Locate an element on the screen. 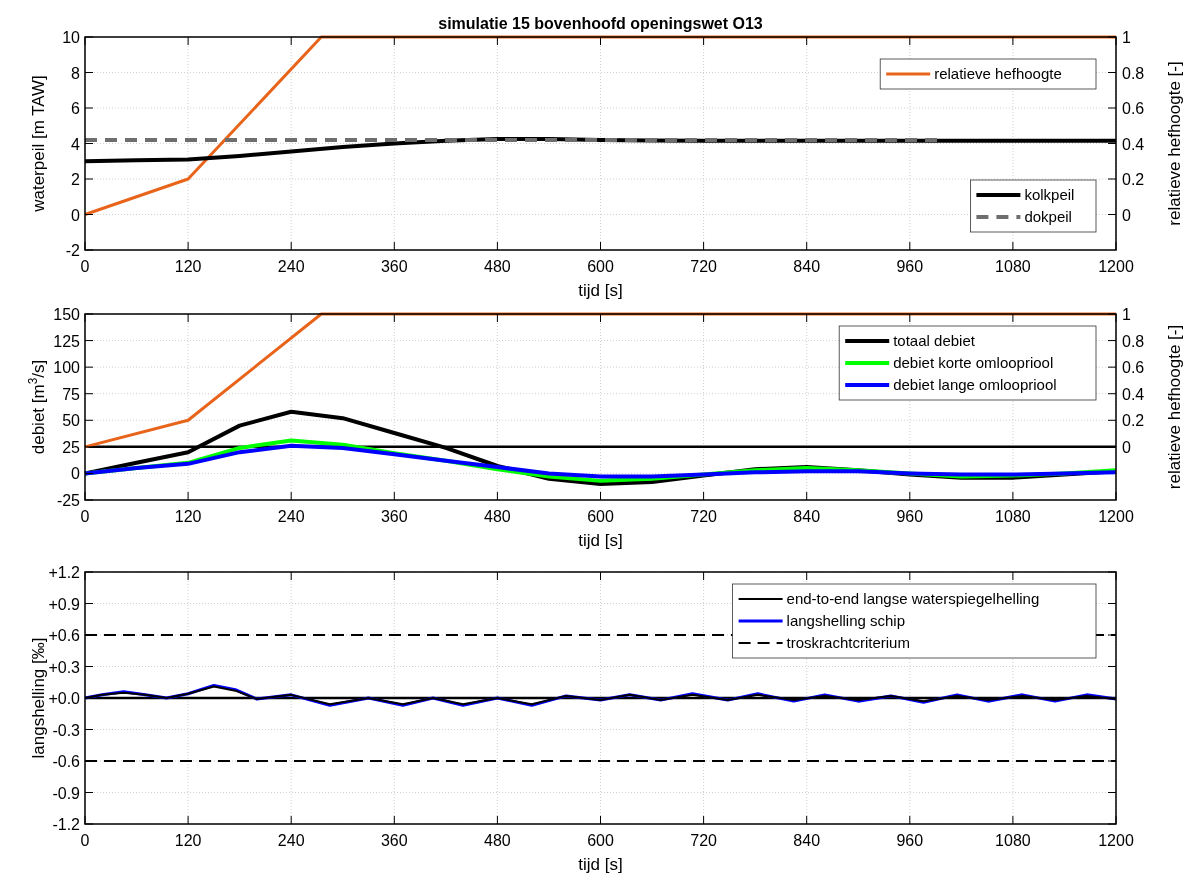 This screenshot has height=890, width=1199. legend-label: troskrachtcriterium is located at coordinates (848, 642).